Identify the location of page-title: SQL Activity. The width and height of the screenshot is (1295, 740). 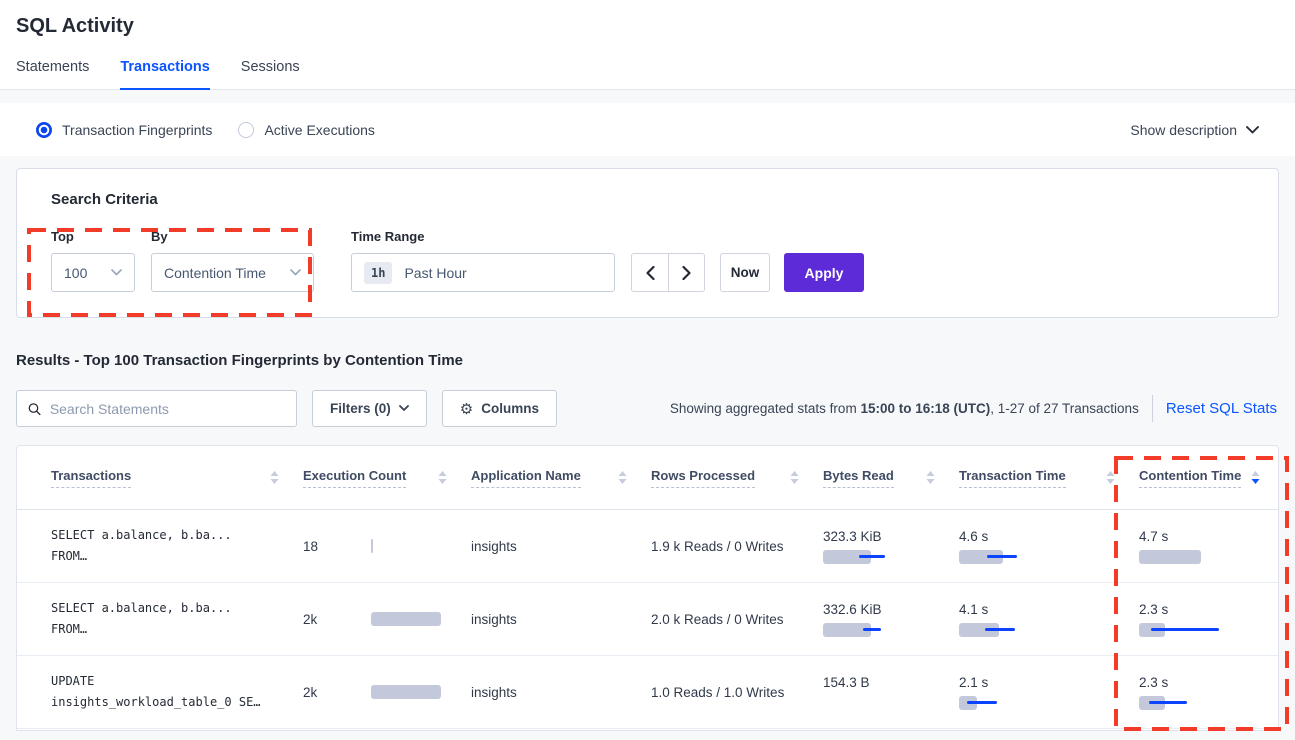
(75, 26).